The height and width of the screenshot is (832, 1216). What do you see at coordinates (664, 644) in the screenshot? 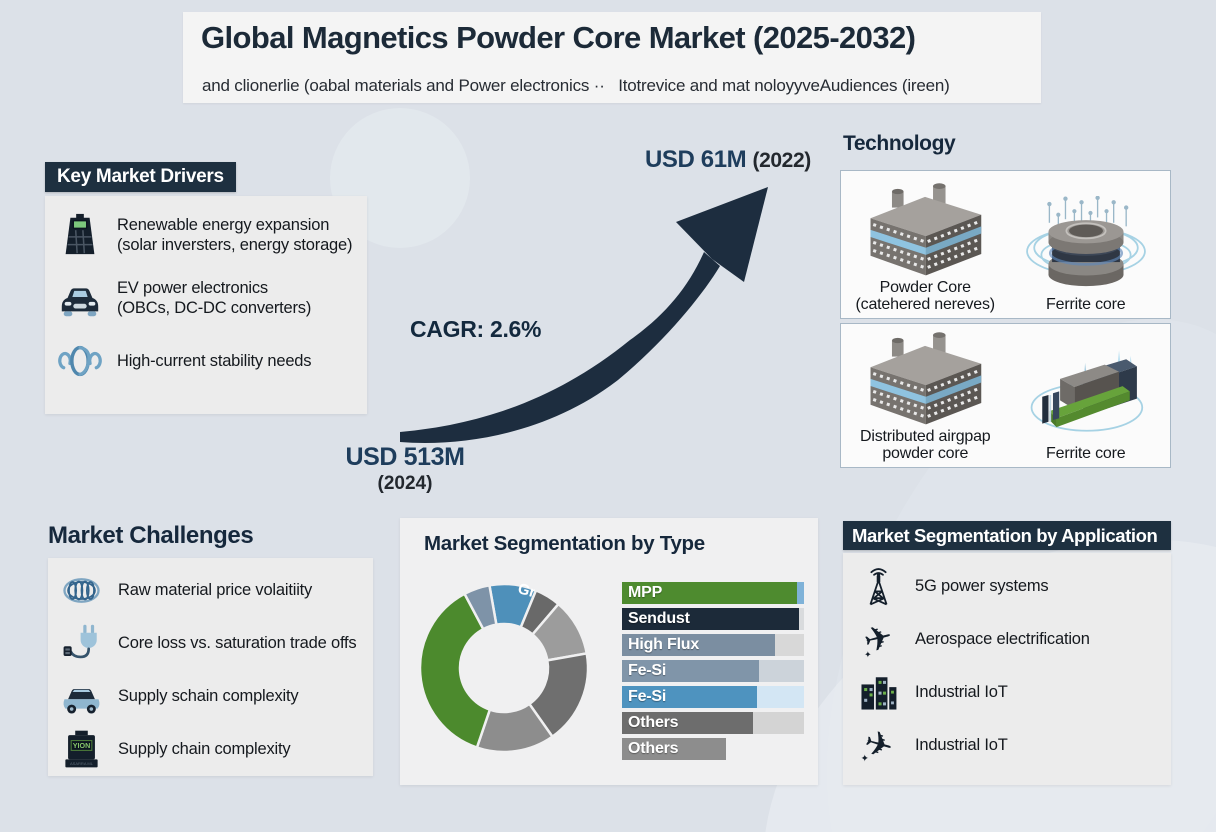
I see `bar-label: High Flux` at bounding box center [664, 644].